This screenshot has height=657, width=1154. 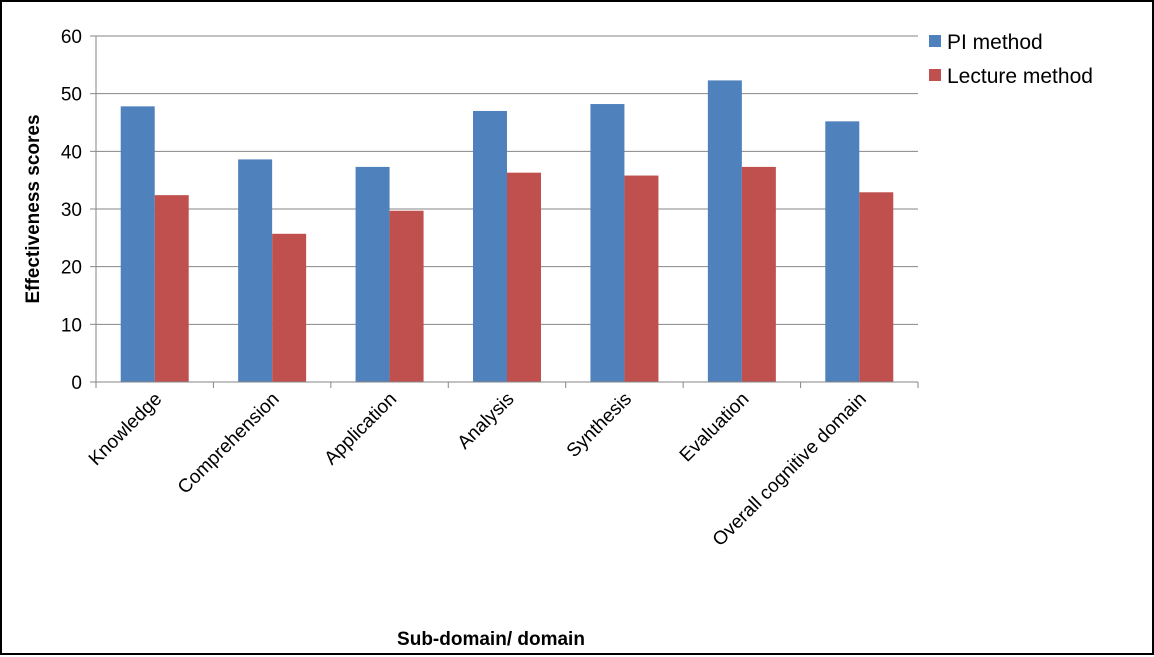 I want to click on y-tick-label: 30, so click(x=71, y=210).